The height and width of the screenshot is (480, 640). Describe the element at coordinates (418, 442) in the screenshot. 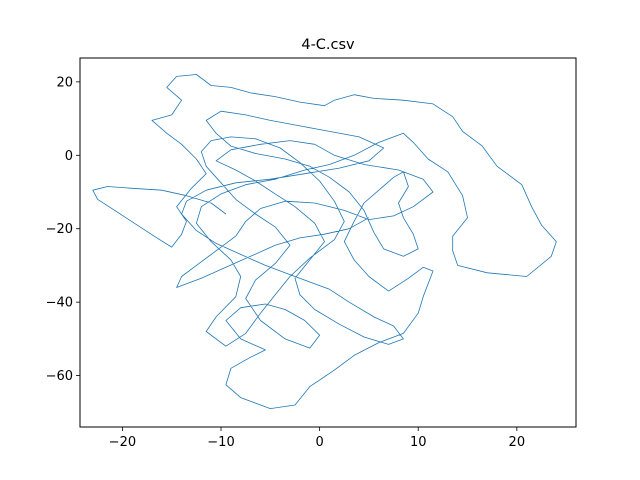

I see `x-tick-label: 10` at that location.